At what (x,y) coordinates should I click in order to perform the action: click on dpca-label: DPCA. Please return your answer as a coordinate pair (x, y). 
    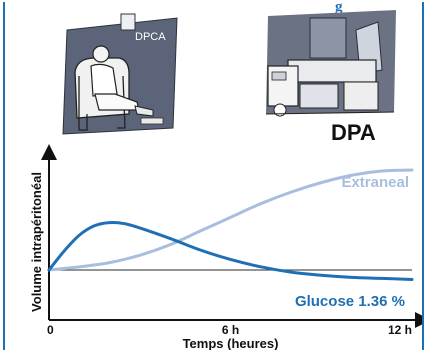
    Looking at the image, I should click on (150, 37).